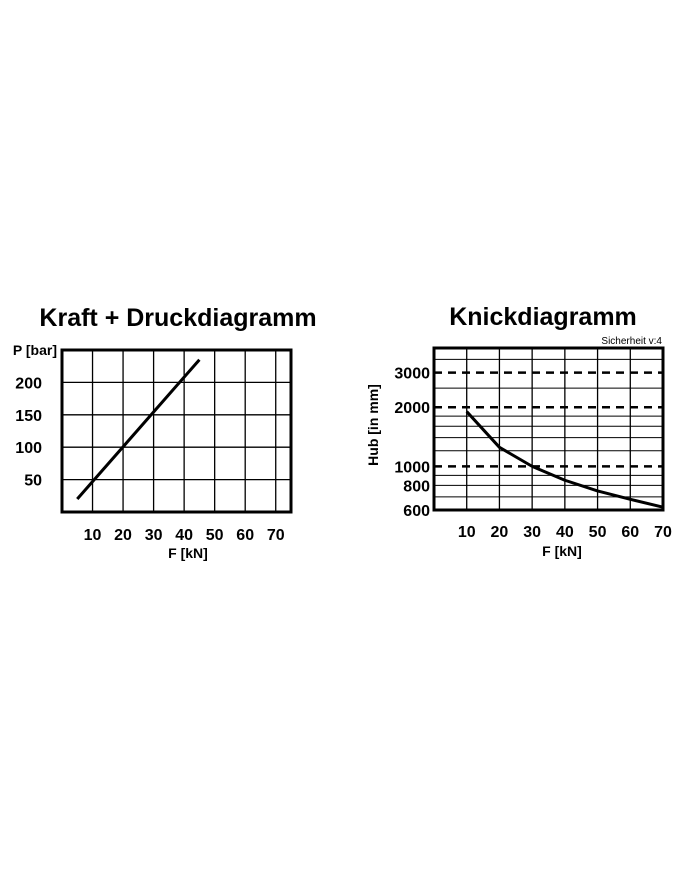 The image size is (700, 869). Describe the element at coordinates (562, 551) in the screenshot. I see `chart-2-xlabel: F [kN]` at that location.